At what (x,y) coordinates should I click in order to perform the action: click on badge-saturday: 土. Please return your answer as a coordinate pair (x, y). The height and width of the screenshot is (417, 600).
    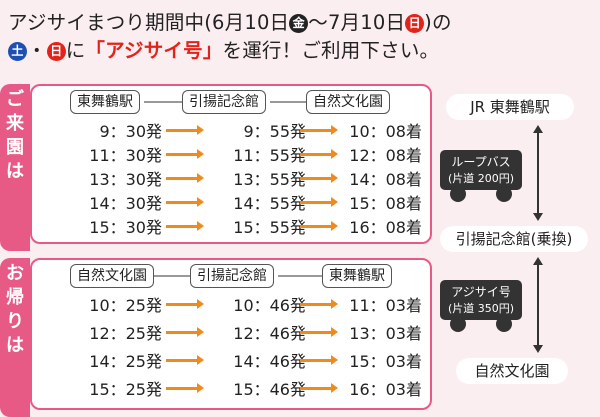
    Looking at the image, I should click on (17, 51).